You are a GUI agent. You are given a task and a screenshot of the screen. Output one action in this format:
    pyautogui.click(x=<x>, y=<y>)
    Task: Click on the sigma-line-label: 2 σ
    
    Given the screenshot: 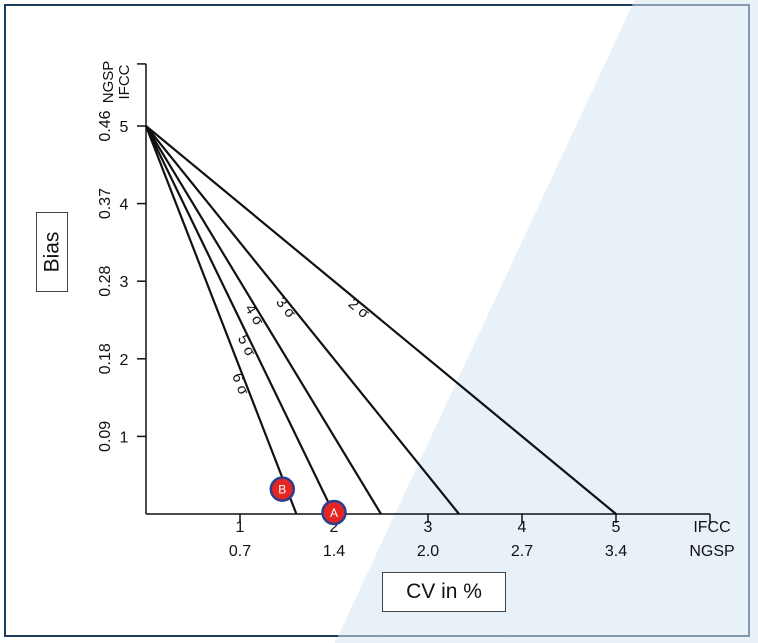 What is the action you would take?
    pyautogui.click(x=359, y=308)
    